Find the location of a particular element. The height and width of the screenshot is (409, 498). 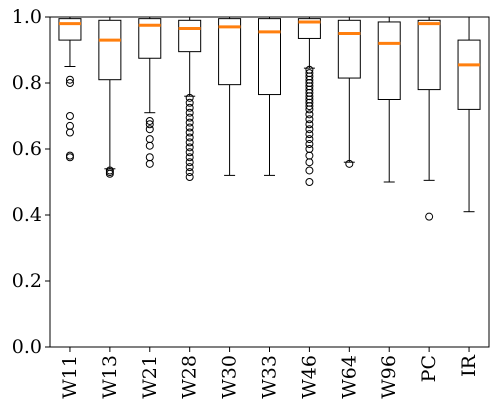

box-w30 is located at coordinates (230, 96).